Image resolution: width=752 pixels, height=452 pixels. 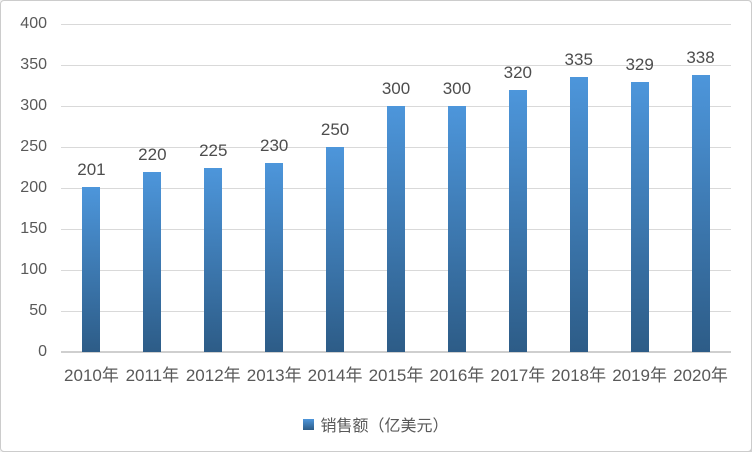 I want to click on x-tick-label-2012年: 2012年, so click(x=213, y=375).